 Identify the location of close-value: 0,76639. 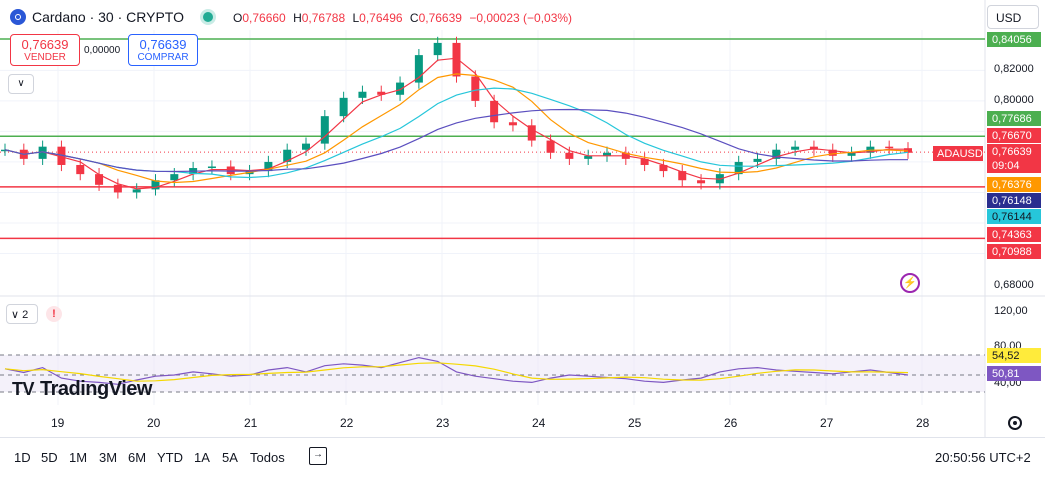
(440, 18).